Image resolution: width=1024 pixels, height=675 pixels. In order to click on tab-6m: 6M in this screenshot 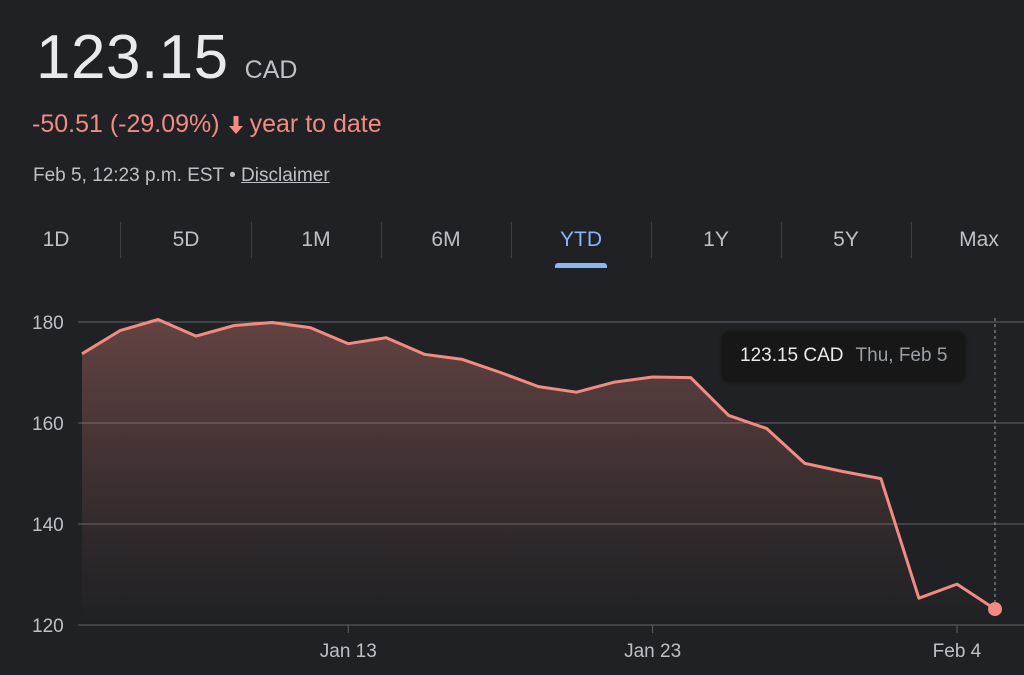, I will do `click(446, 239)`.